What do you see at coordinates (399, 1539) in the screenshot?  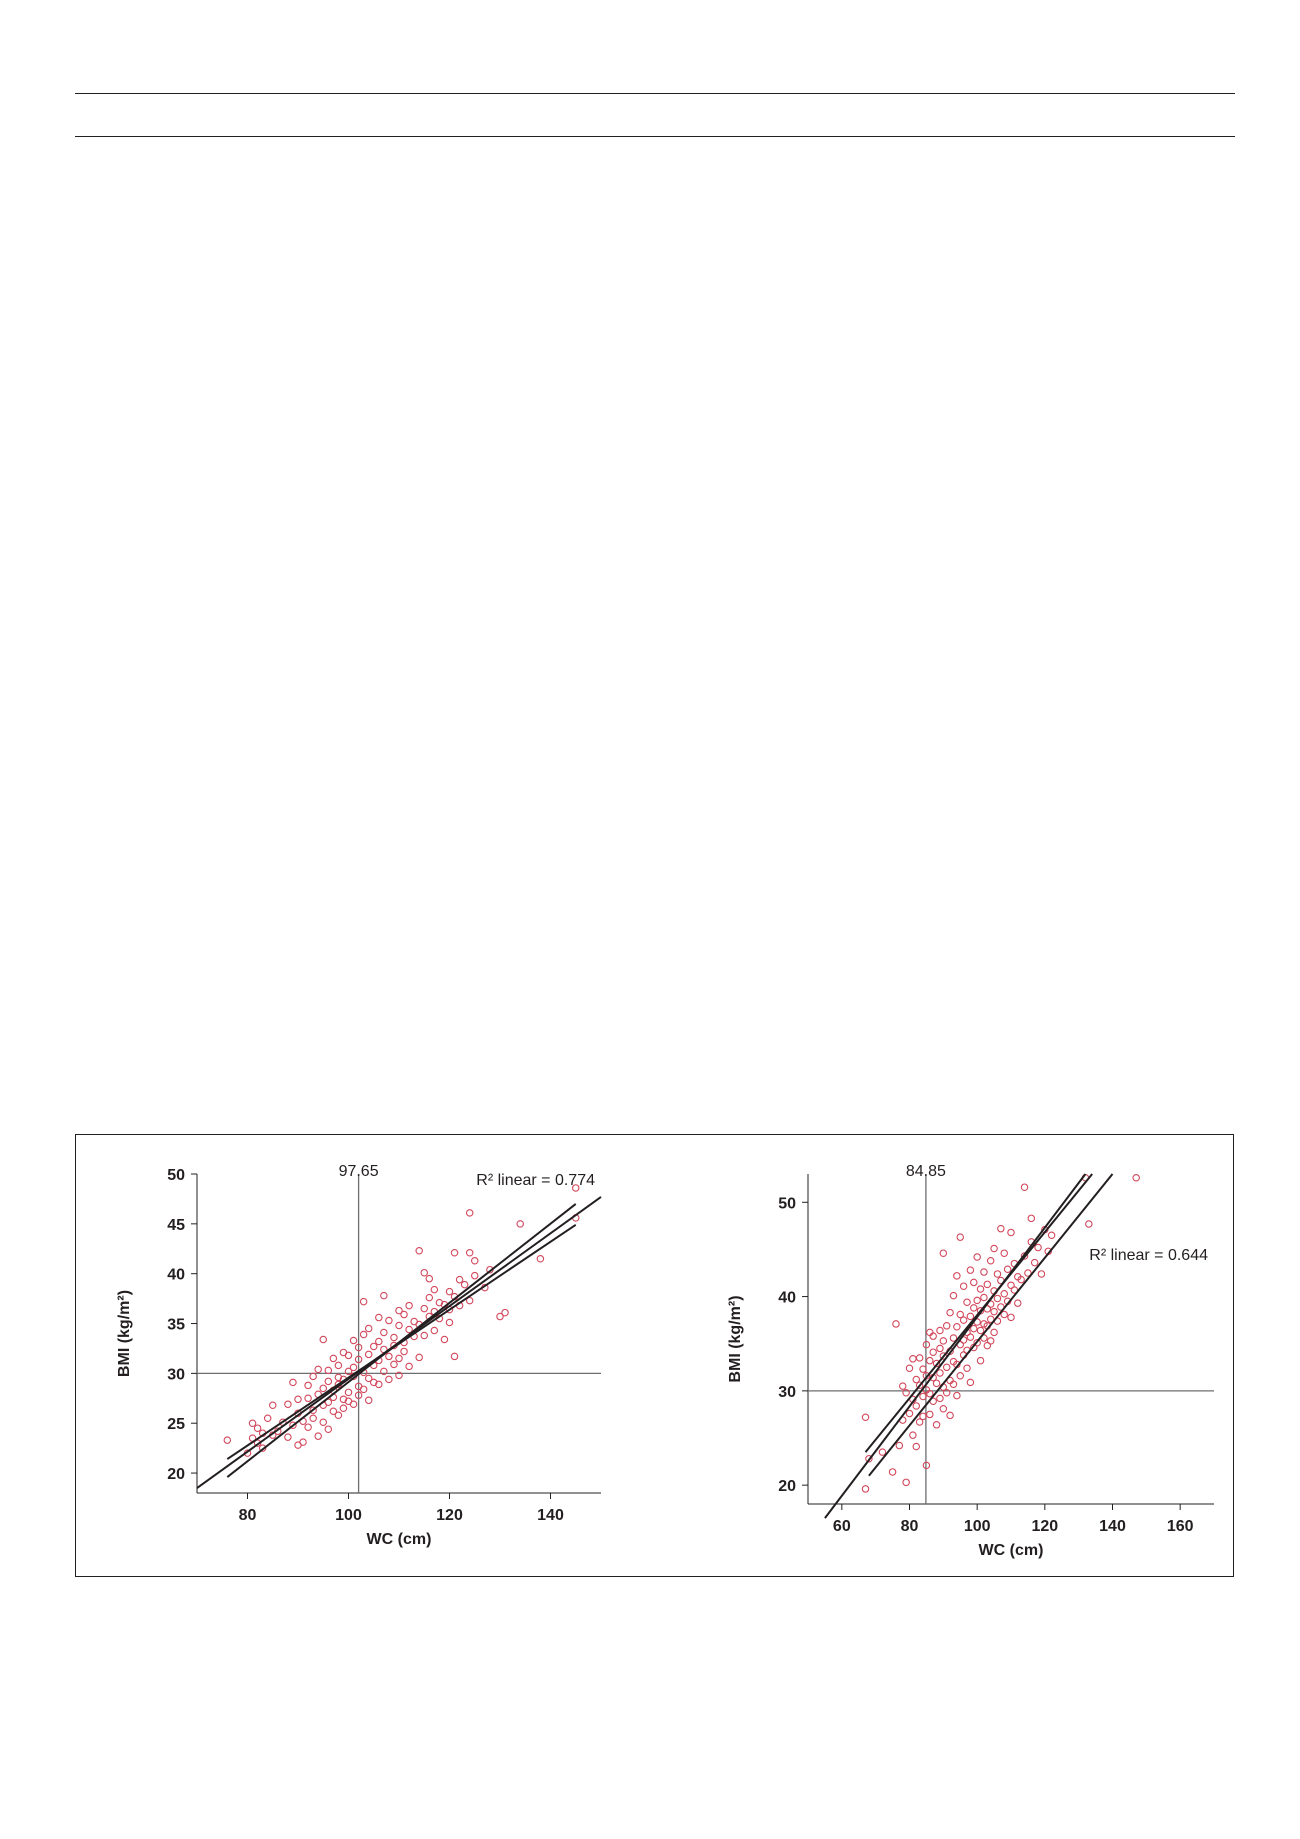 I see `x-axis-title: WC (cm)` at bounding box center [399, 1539].